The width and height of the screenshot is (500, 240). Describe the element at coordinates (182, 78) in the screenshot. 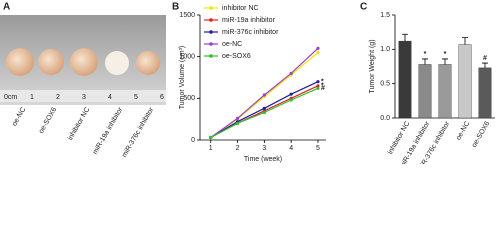

I see `y-axis-title: Tumor Volume (cm³)` at that location.